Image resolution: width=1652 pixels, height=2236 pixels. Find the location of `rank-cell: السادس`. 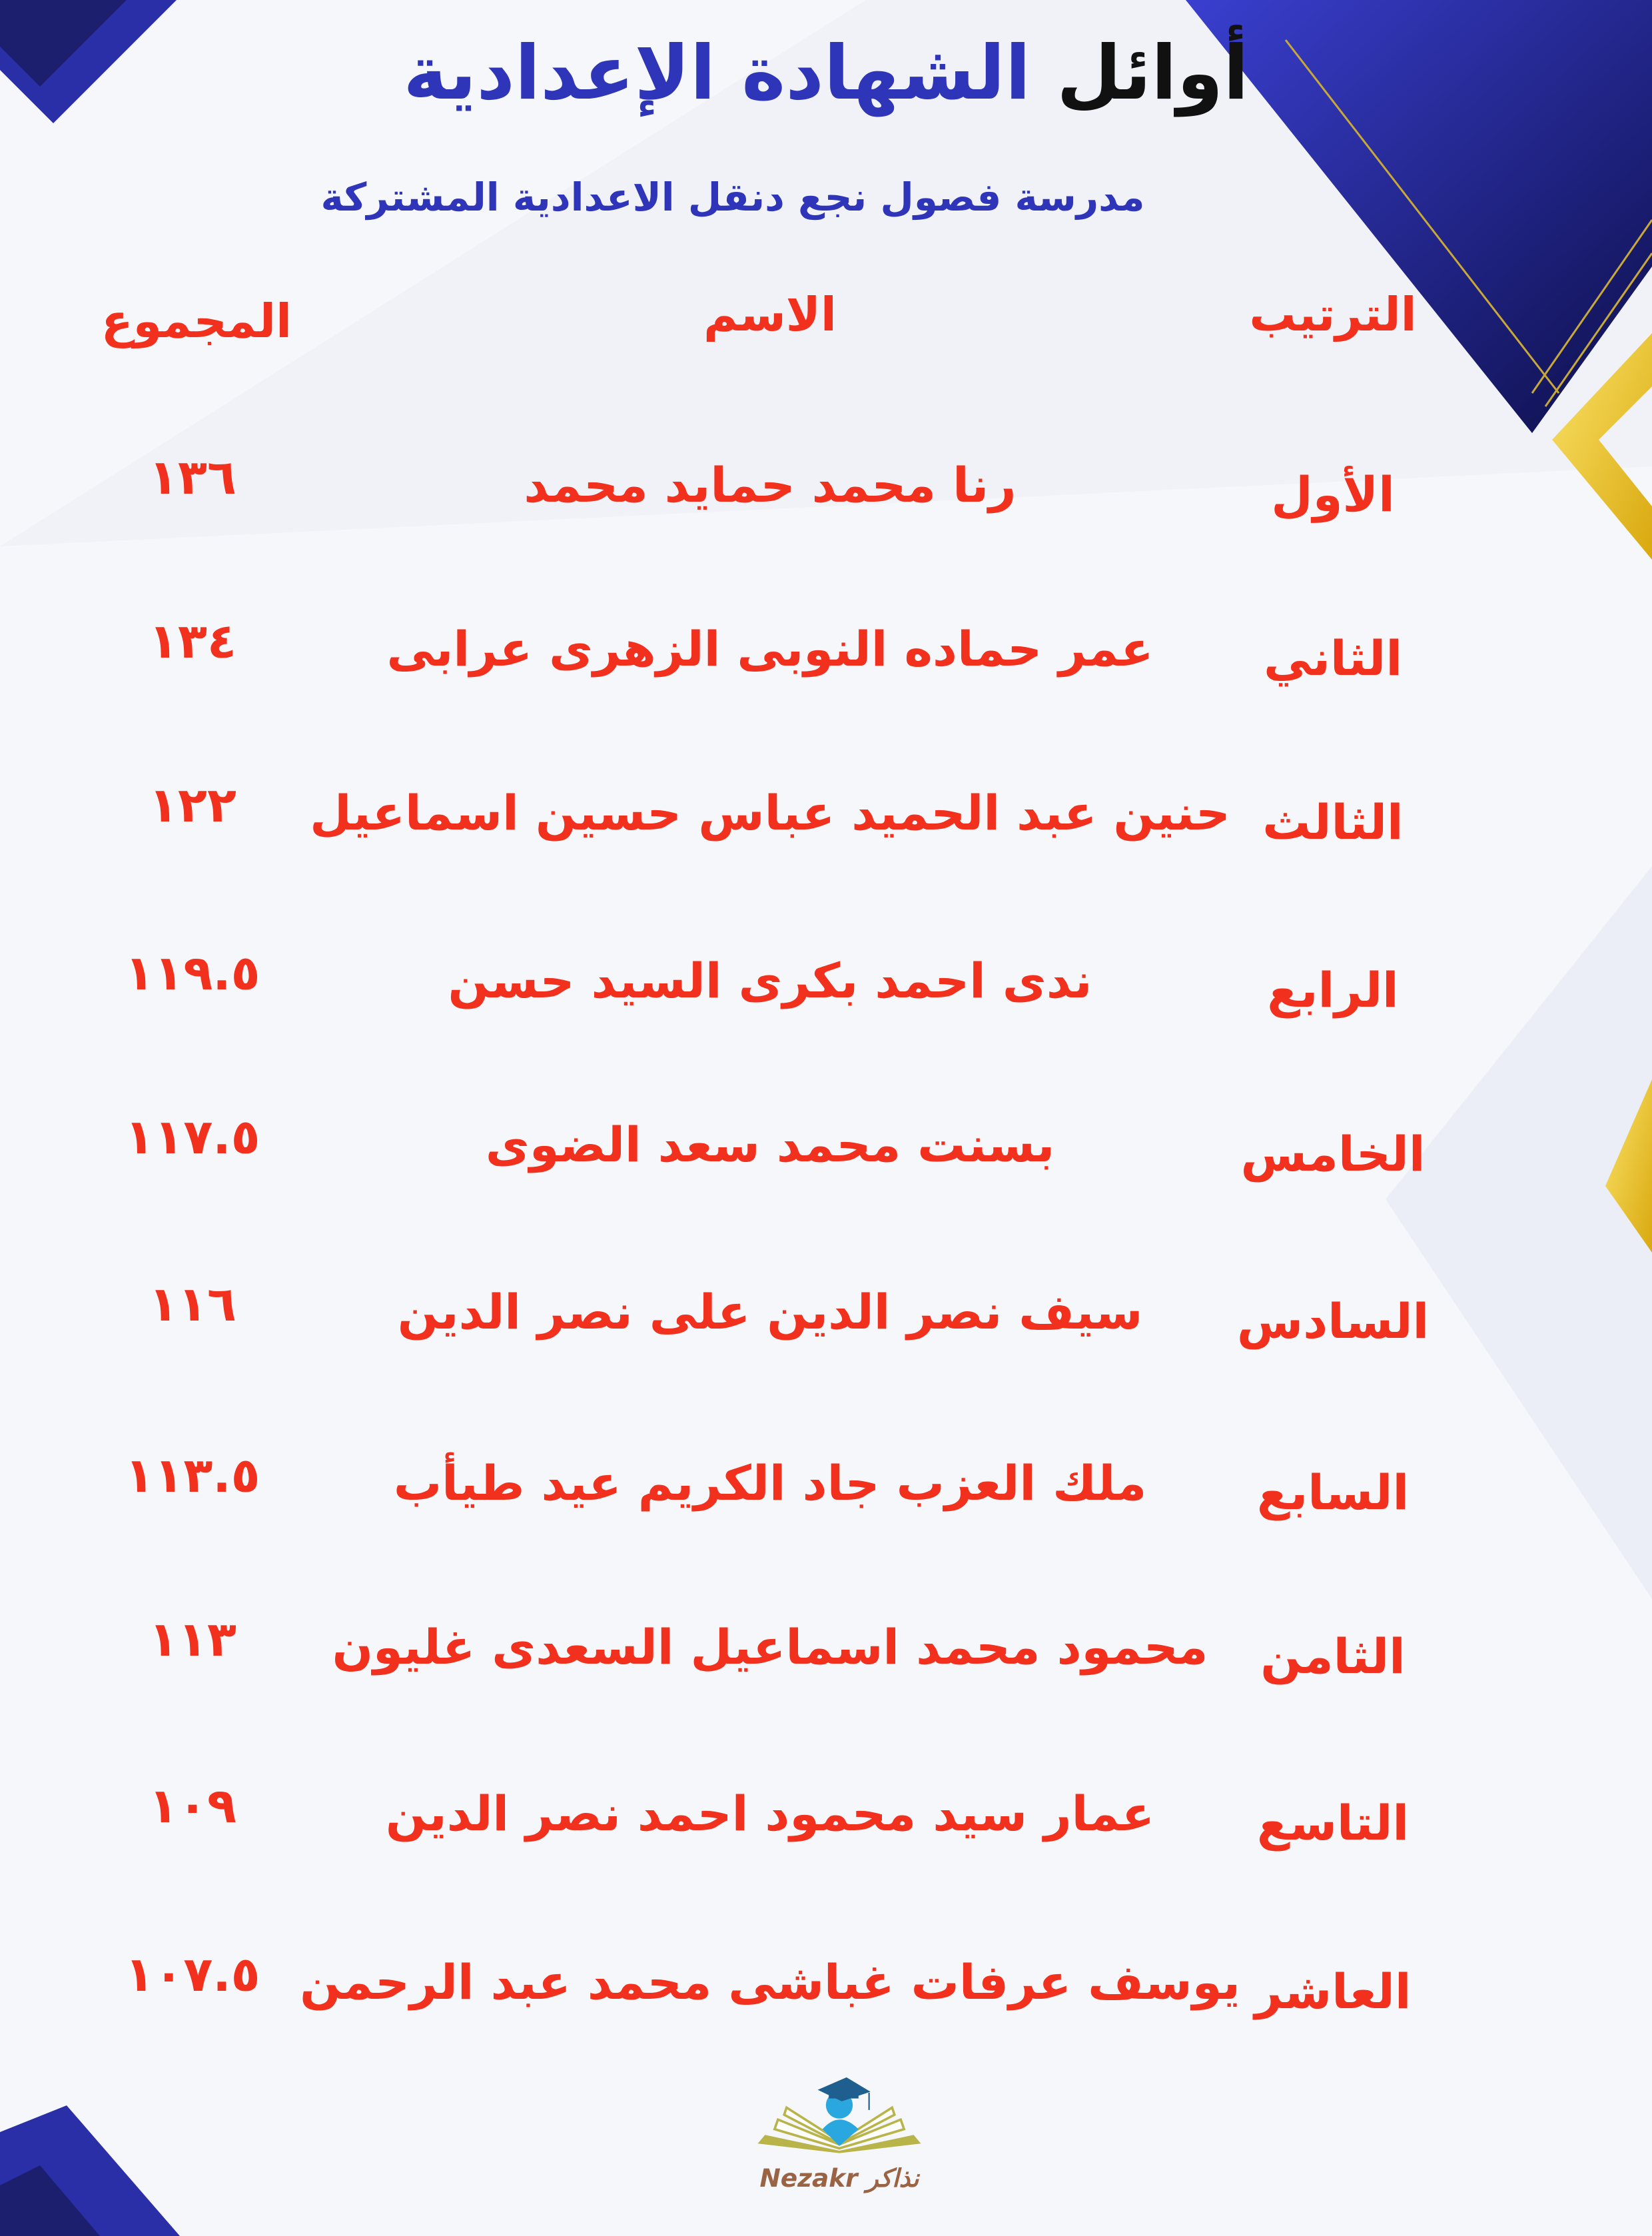

rank-cell: السادس is located at coordinates (1333, 1321).